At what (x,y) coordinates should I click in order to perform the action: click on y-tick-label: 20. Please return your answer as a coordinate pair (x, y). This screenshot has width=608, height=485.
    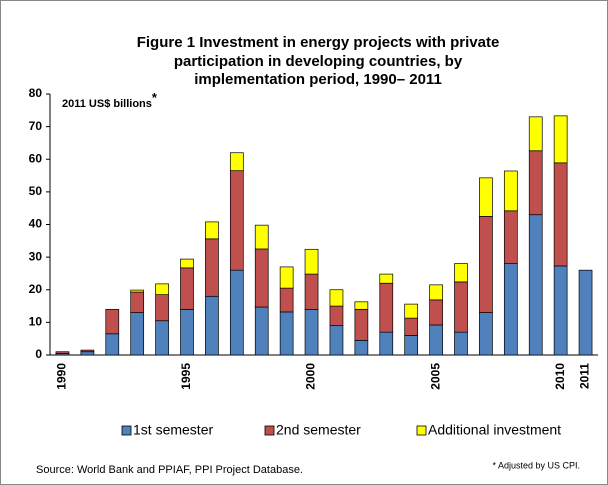
    Looking at the image, I should click on (36, 289).